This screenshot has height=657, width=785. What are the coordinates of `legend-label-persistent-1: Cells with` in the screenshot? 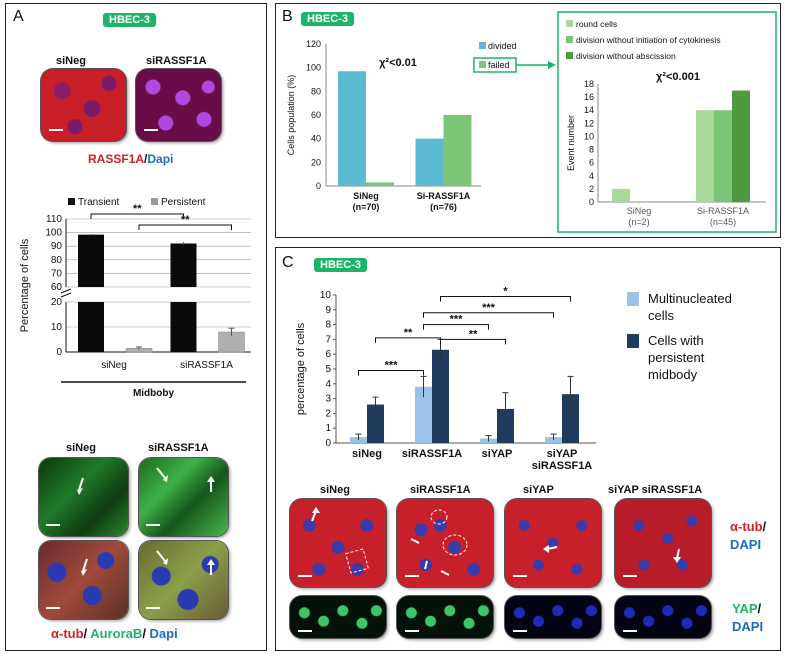 It's located at (676, 340).